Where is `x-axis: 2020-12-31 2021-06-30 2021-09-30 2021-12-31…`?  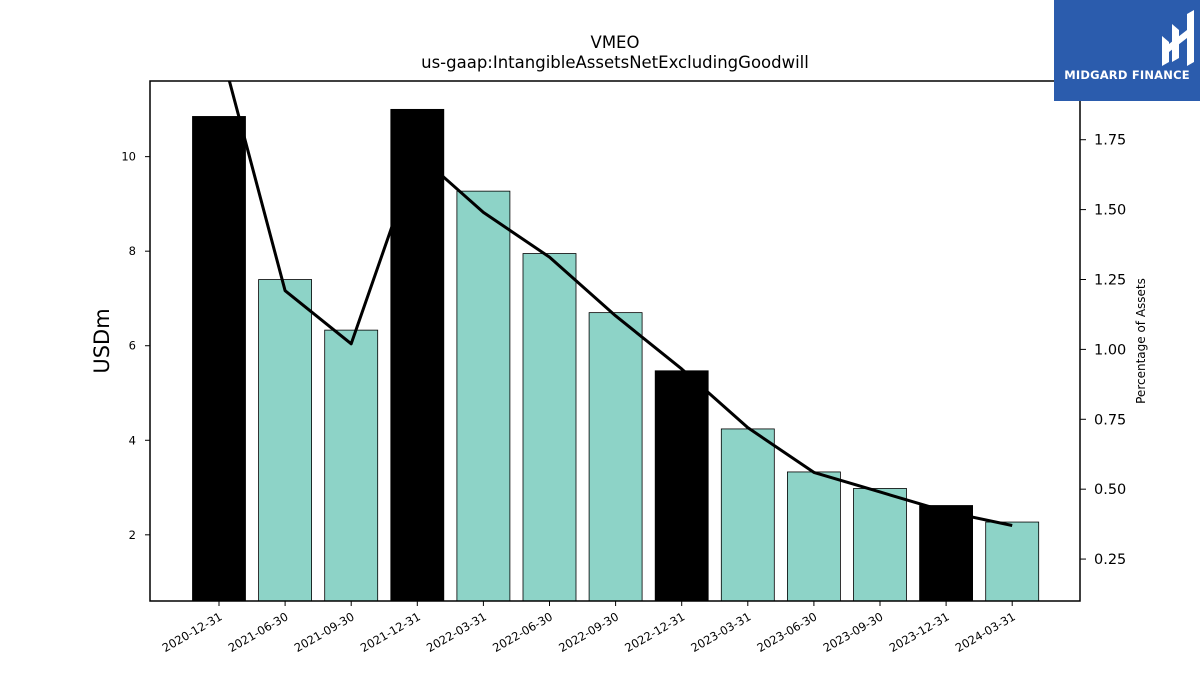 x-axis: 2020-12-31 2021-06-30 2021-09-30 2021-12-31… is located at coordinates (589, 628).